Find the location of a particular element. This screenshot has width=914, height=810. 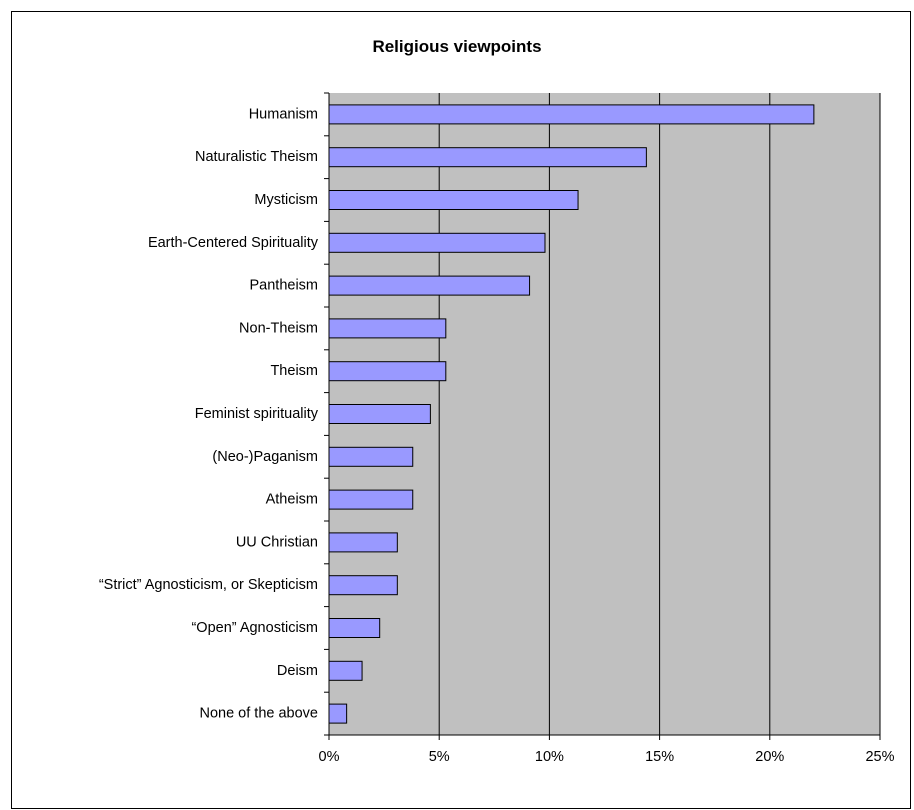

x-tick-label: 15% is located at coordinates (659, 757).